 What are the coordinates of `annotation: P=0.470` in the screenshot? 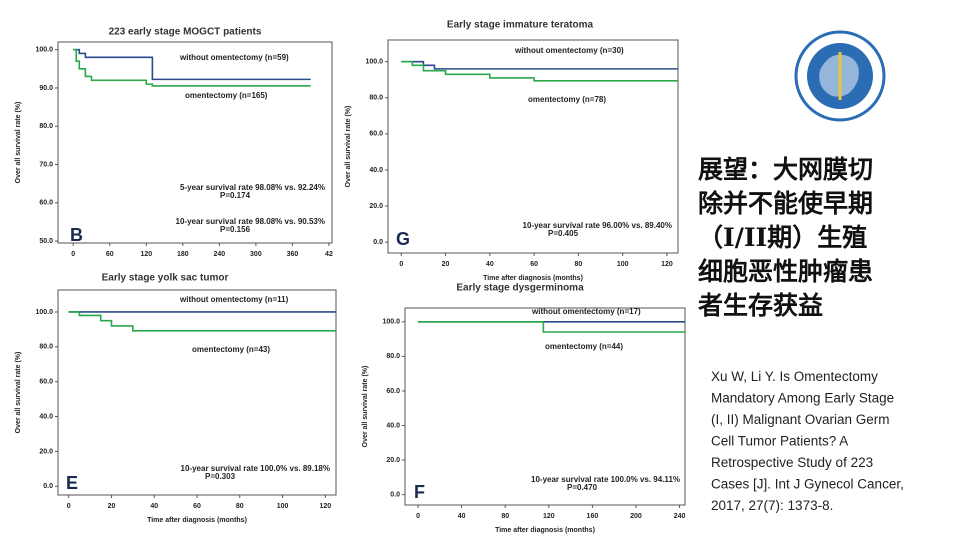 It's located at (582, 487).